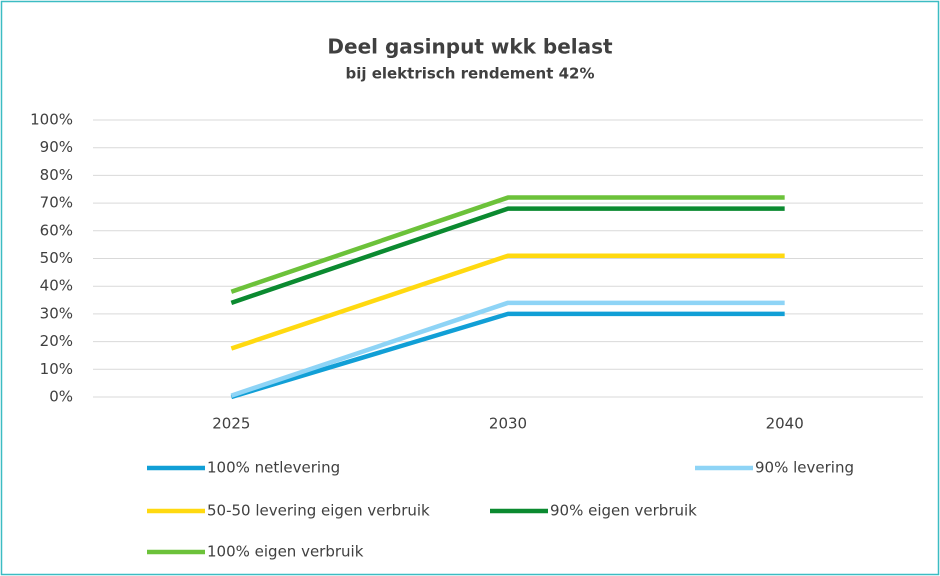 The image size is (940, 576). What do you see at coordinates (470, 47) in the screenshot?
I see `chart-title: Deel gasinput wkk belast` at bounding box center [470, 47].